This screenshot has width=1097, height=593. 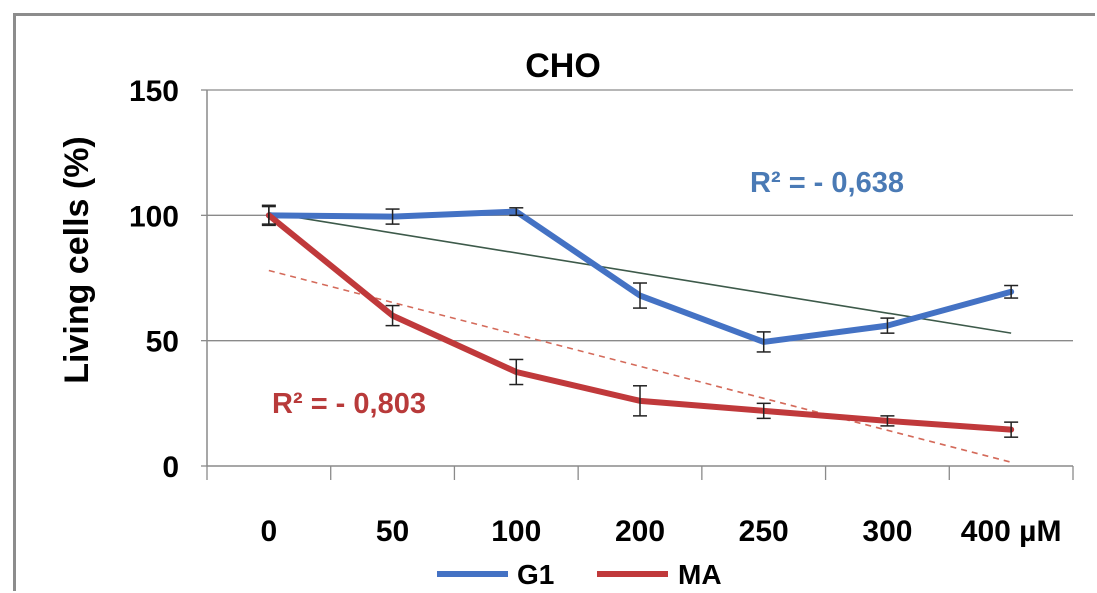 I want to click on x-tick-label: 0, so click(x=269, y=531).